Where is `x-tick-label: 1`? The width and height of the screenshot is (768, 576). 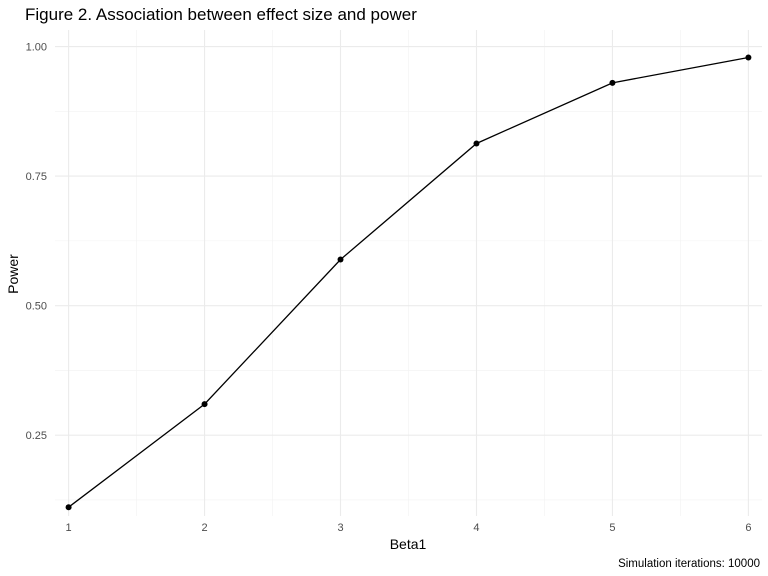 x-tick-label: 1 is located at coordinates (69, 528).